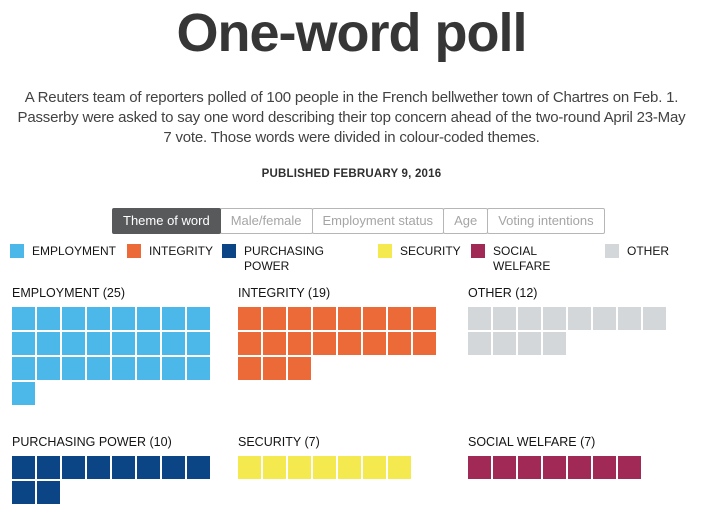  Describe the element at coordinates (170, 251) in the screenshot. I see `legend-item-integrity: INTEGRITY` at that location.